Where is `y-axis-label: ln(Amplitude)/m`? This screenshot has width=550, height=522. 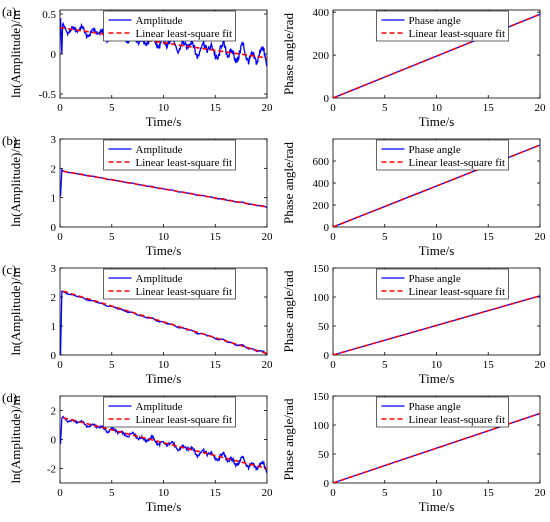
y-axis-label: ln(Amplitude)/m is located at coordinates (15, 54).